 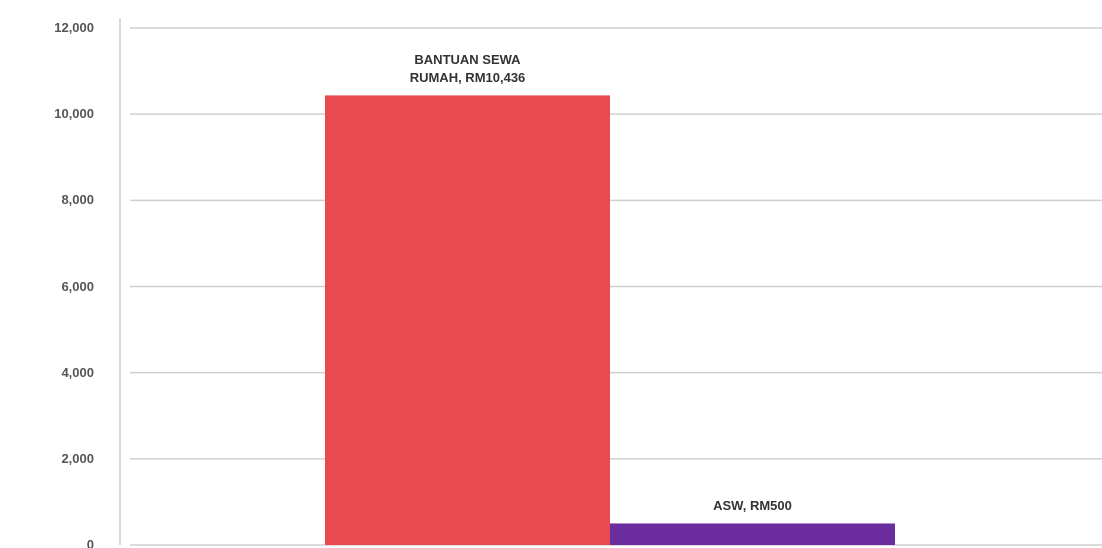 What do you see at coordinates (77, 200) in the screenshot?
I see `y-tick-label: 8,000` at bounding box center [77, 200].